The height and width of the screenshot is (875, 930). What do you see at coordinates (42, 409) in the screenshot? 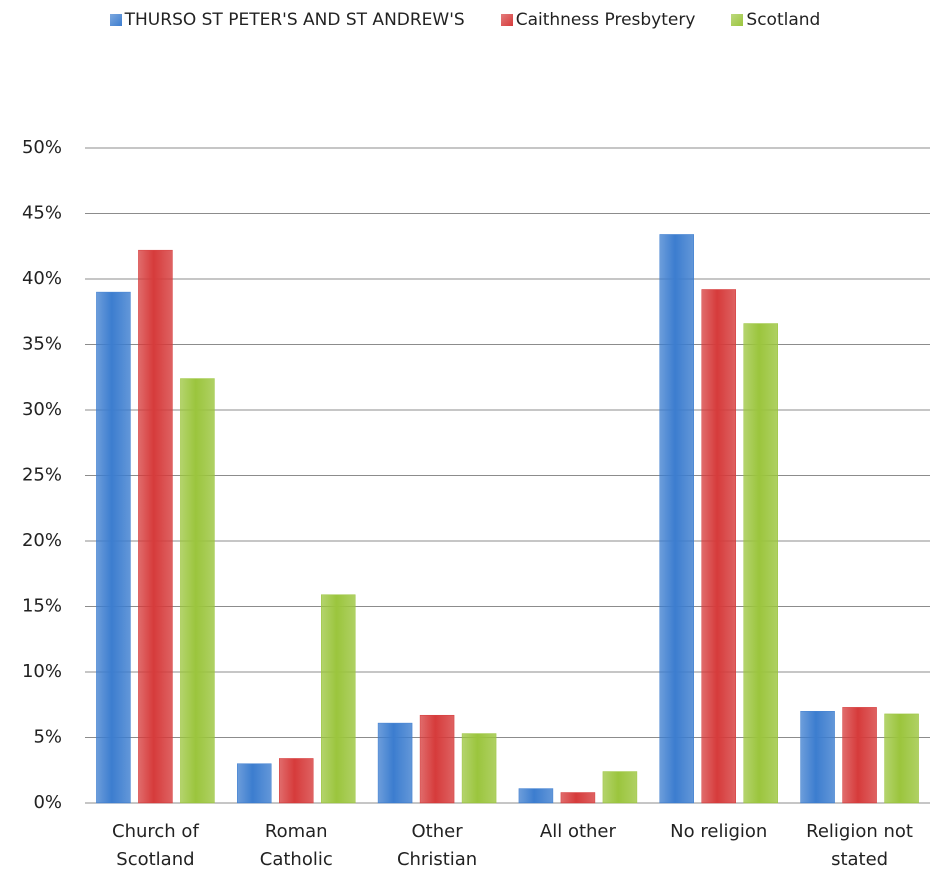
I see `y-tick-label: 30%` at bounding box center [42, 409].